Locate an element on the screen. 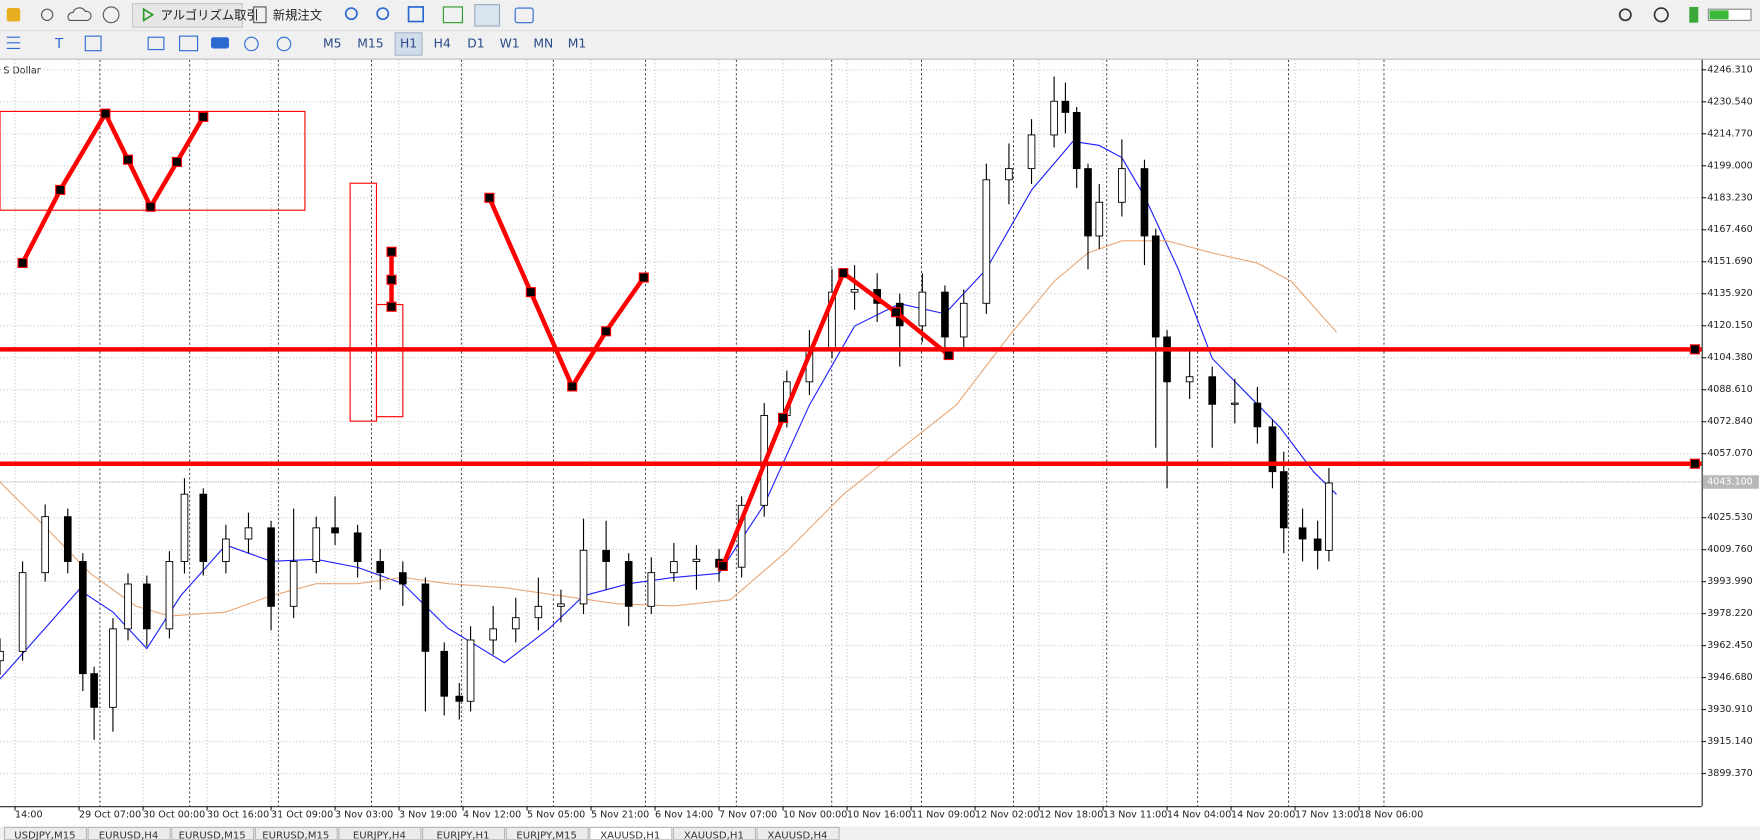 The height and width of the screenshot is (840, 1760). cloud-icon is located at coordinates (79, 14).